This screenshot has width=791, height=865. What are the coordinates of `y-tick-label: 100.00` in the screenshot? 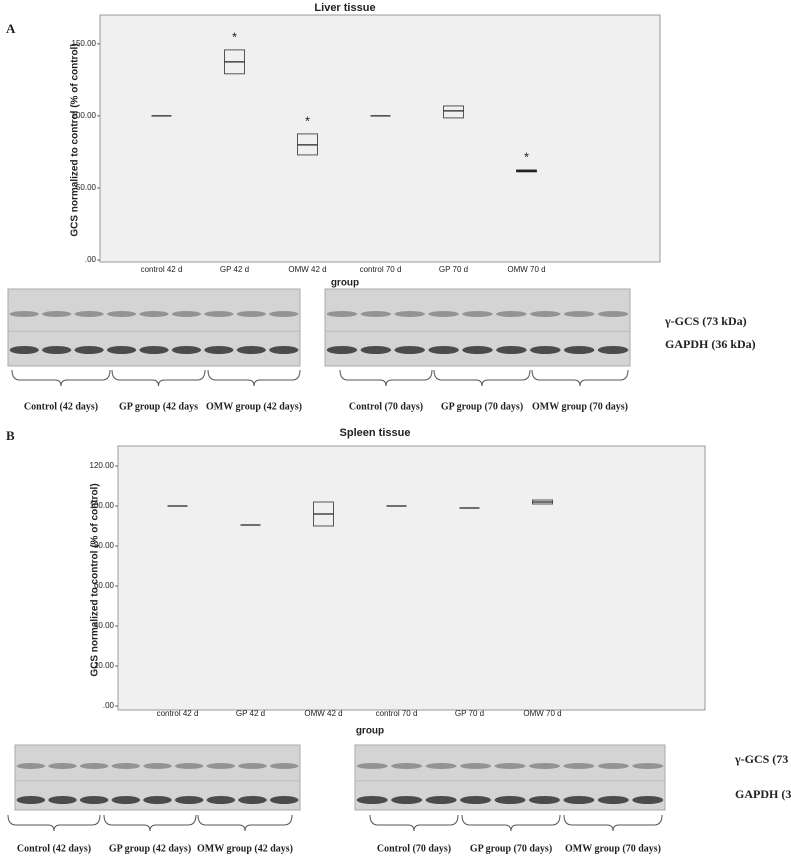 It's located at (84, 115).